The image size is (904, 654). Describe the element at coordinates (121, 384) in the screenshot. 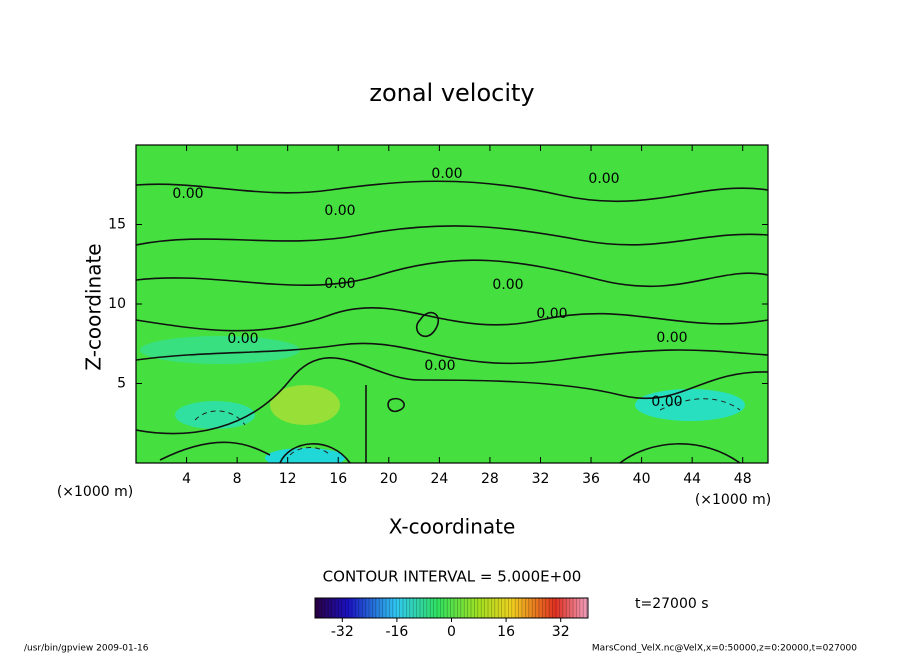

I see `y-tick-label: 5` at that location.